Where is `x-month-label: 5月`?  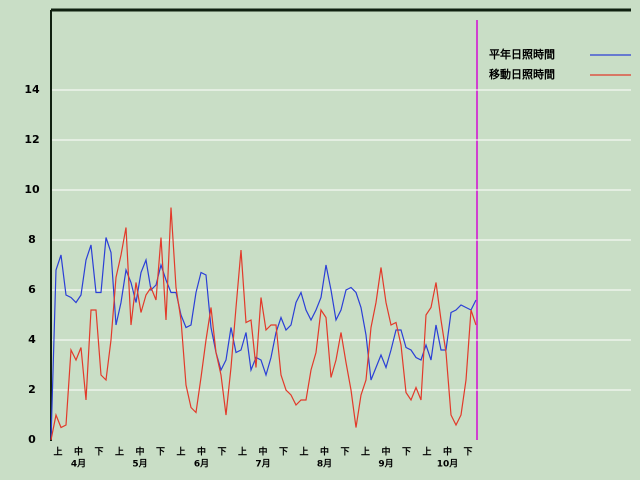 x-month-label: 5月 is located at coordinates (139, 464).